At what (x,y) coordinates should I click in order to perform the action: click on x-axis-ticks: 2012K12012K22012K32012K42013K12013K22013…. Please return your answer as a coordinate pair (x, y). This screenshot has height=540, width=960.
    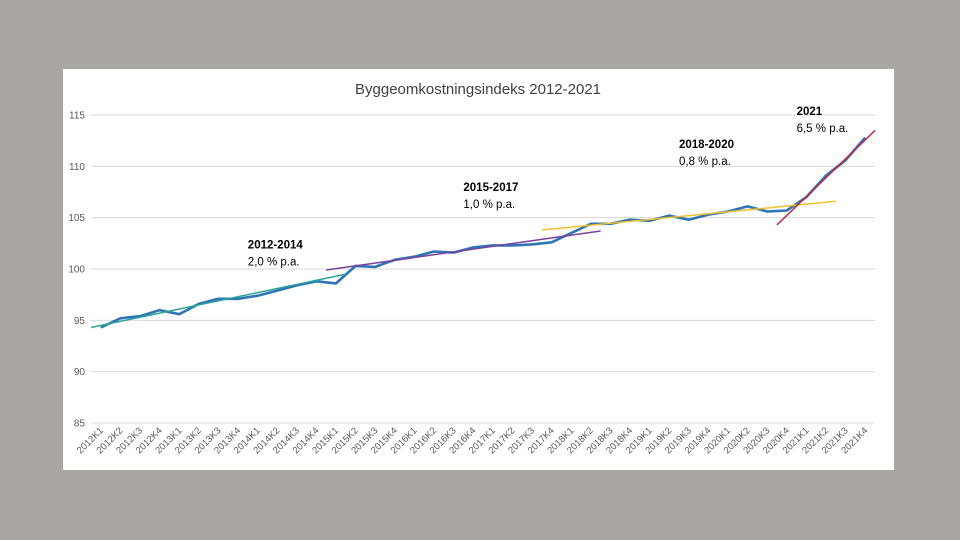
    Looking at the image, I should click on (472, 440).